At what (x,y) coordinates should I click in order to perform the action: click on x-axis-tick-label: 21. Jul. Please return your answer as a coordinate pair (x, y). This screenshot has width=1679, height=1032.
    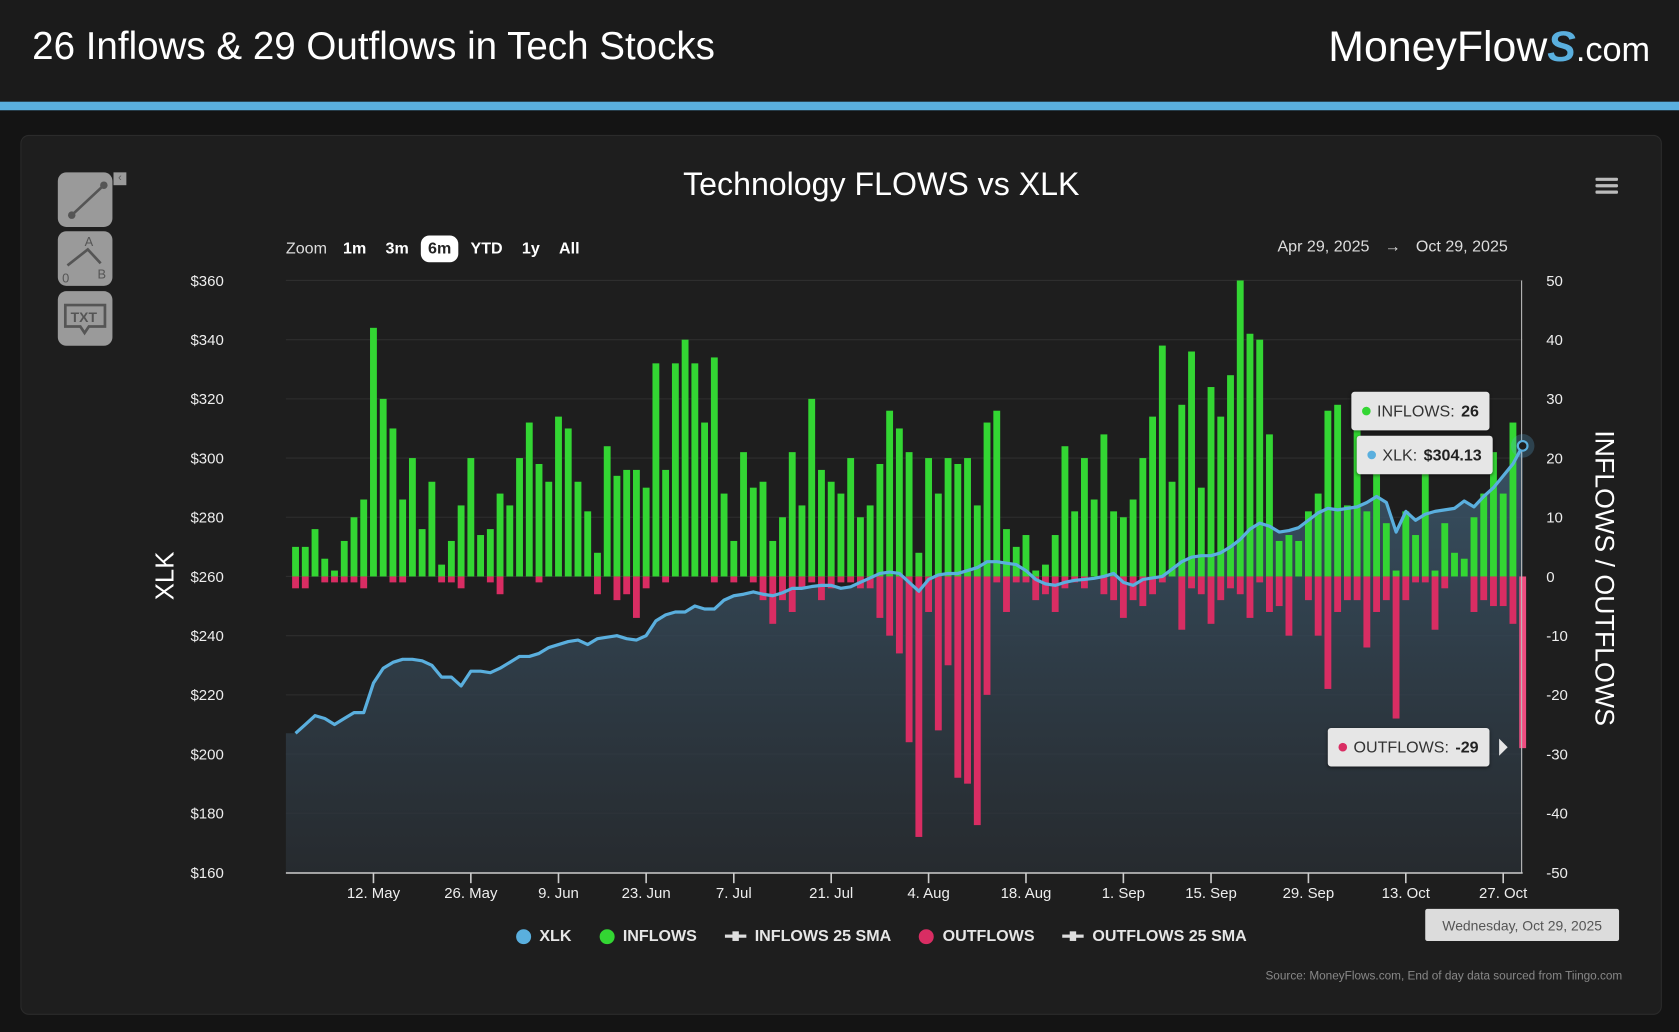
    Looking at the image, I should click on (831, 893).